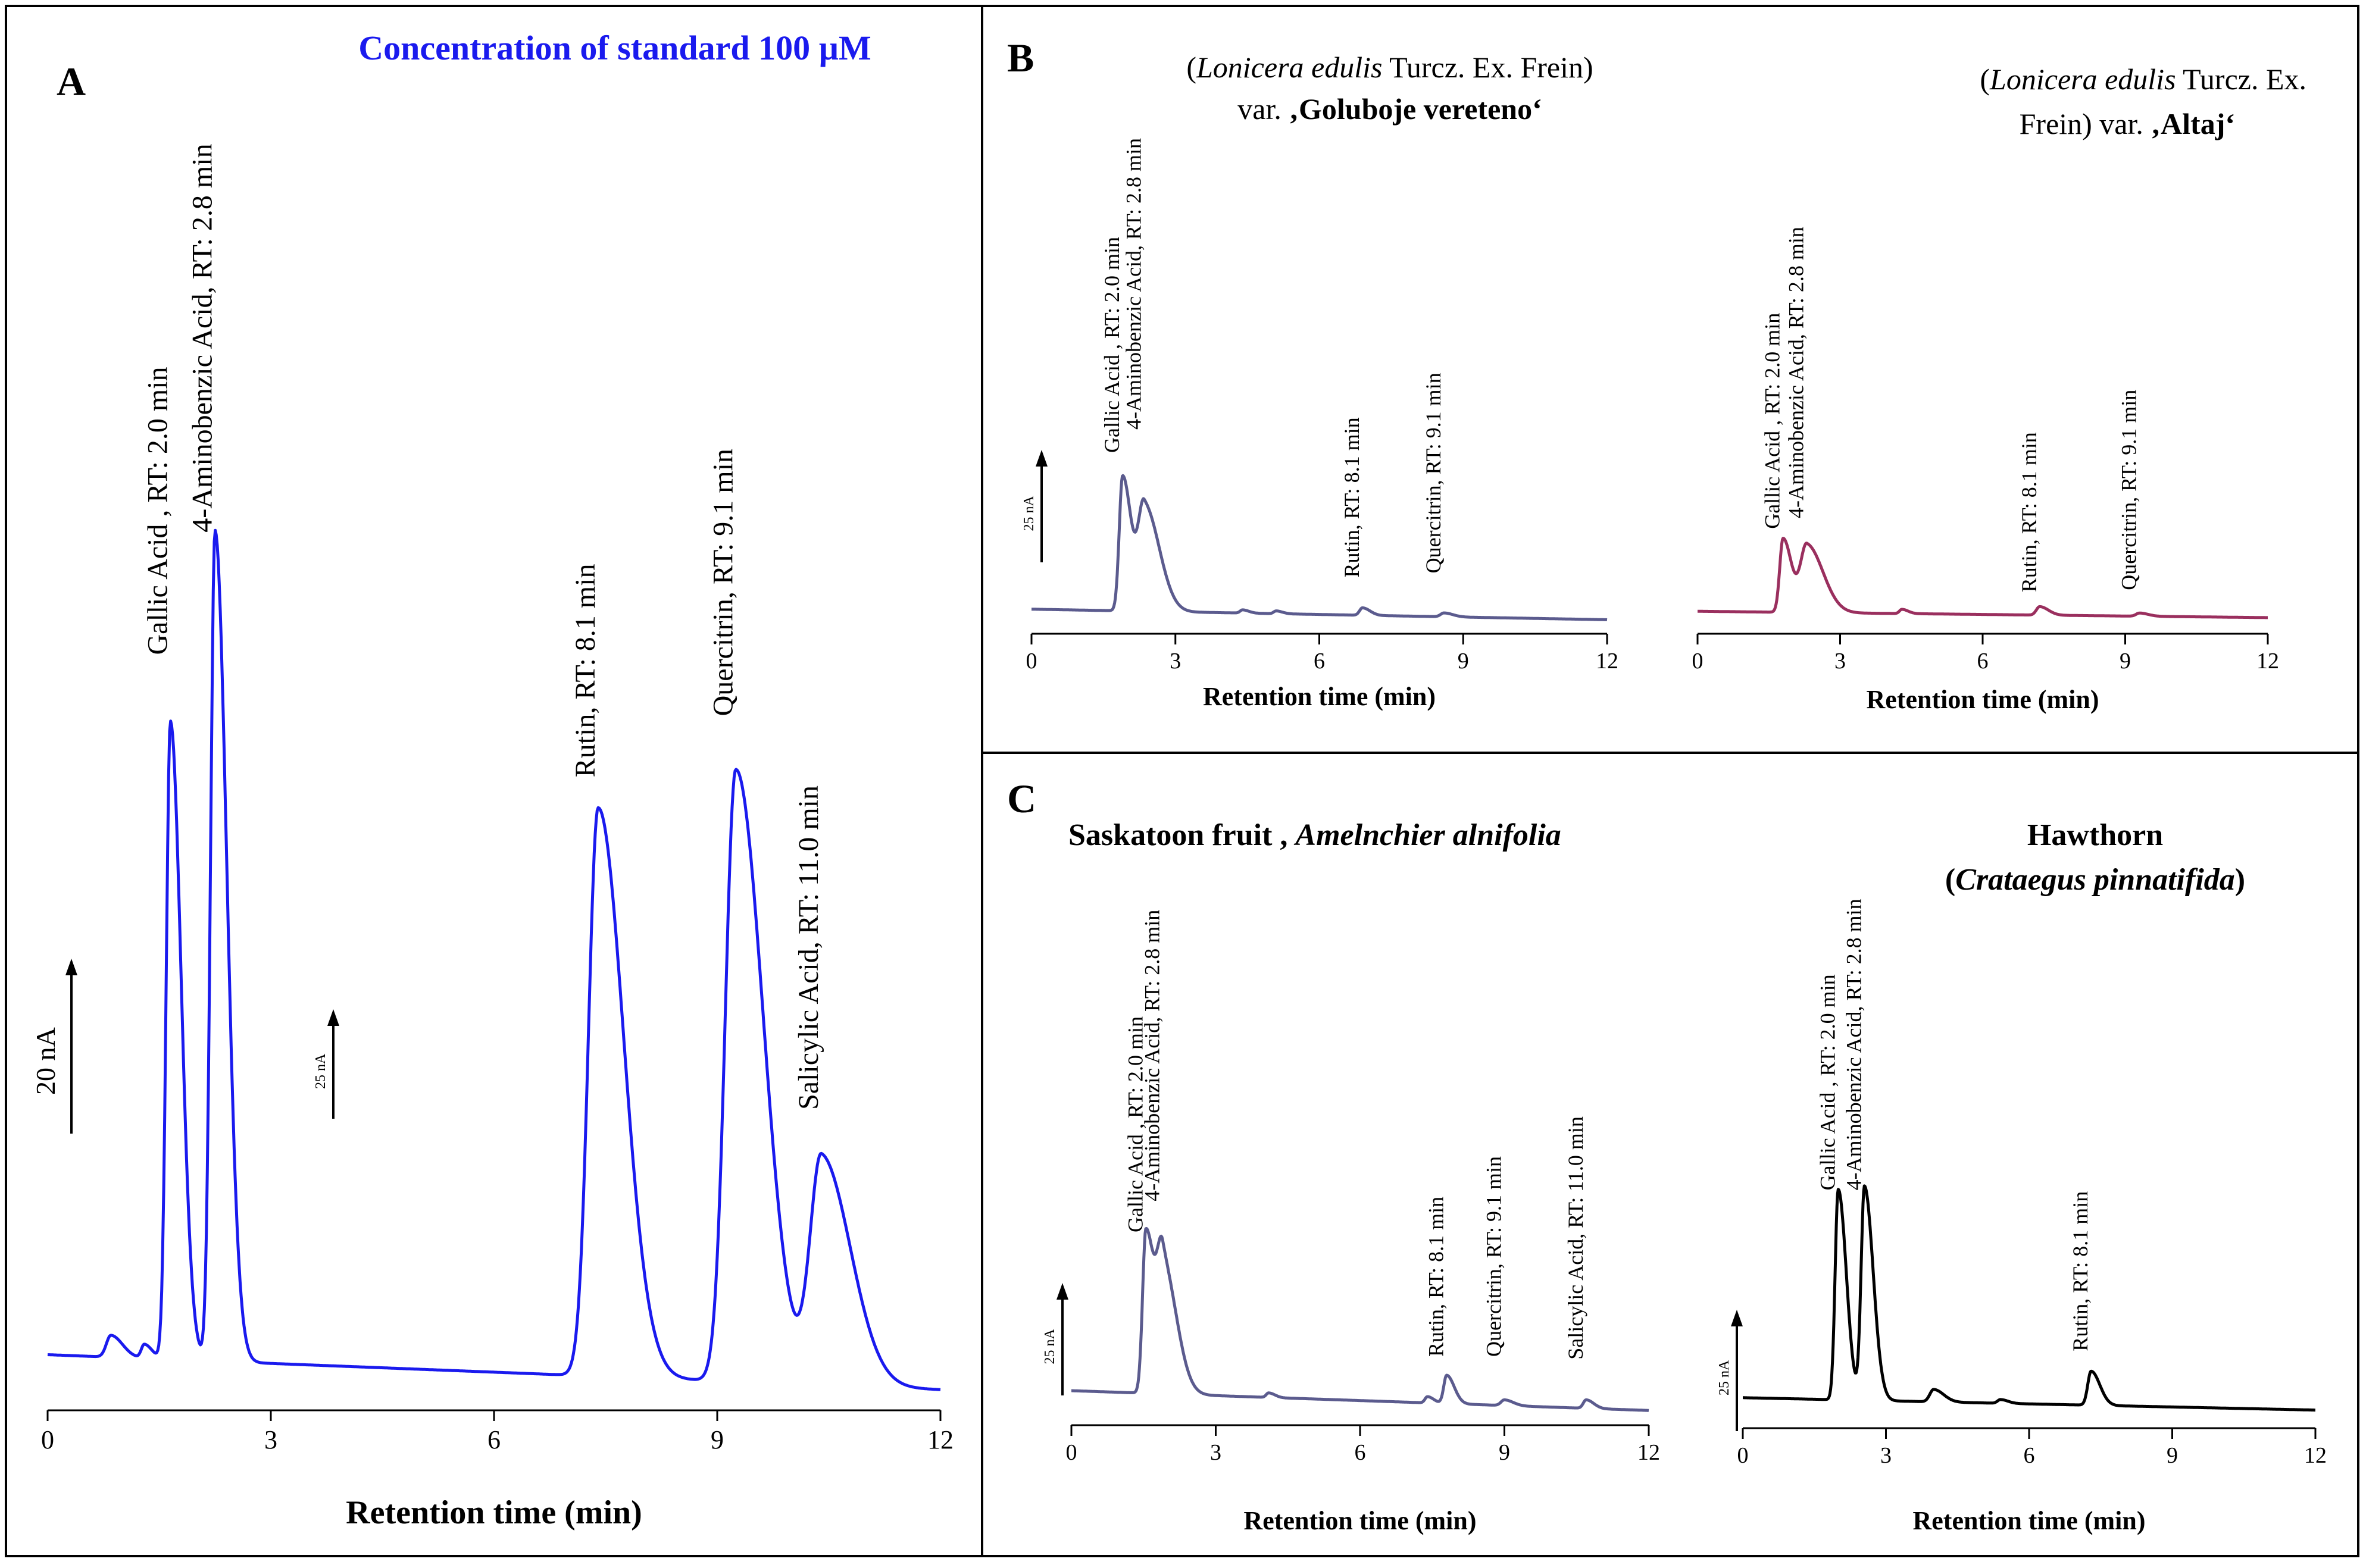  I want to click on panel-b-right-subtitle: Frein) var. ‚Altaj‘, so click(2127, 124).